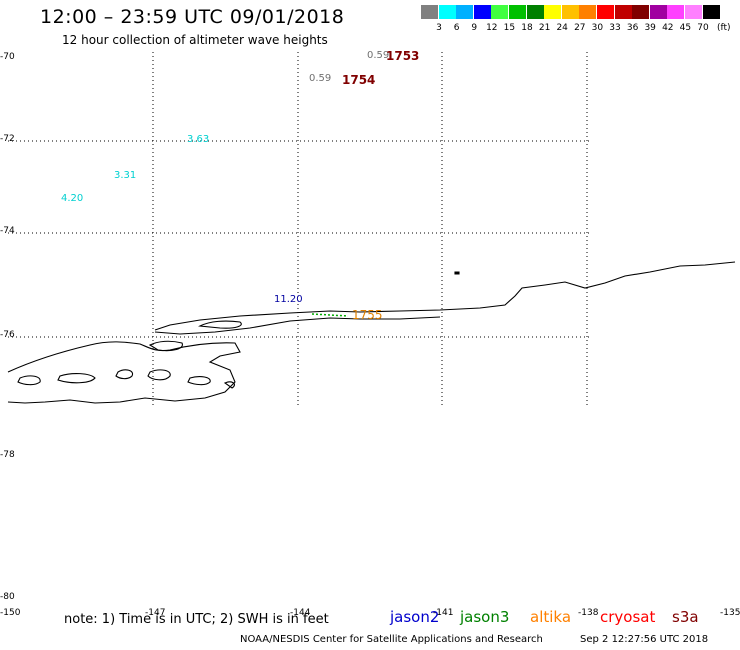  What do you see at coordinates (615, 28) in the screenshot?
I see `legend-tick-label: 33` at bounding box center [615, 28].